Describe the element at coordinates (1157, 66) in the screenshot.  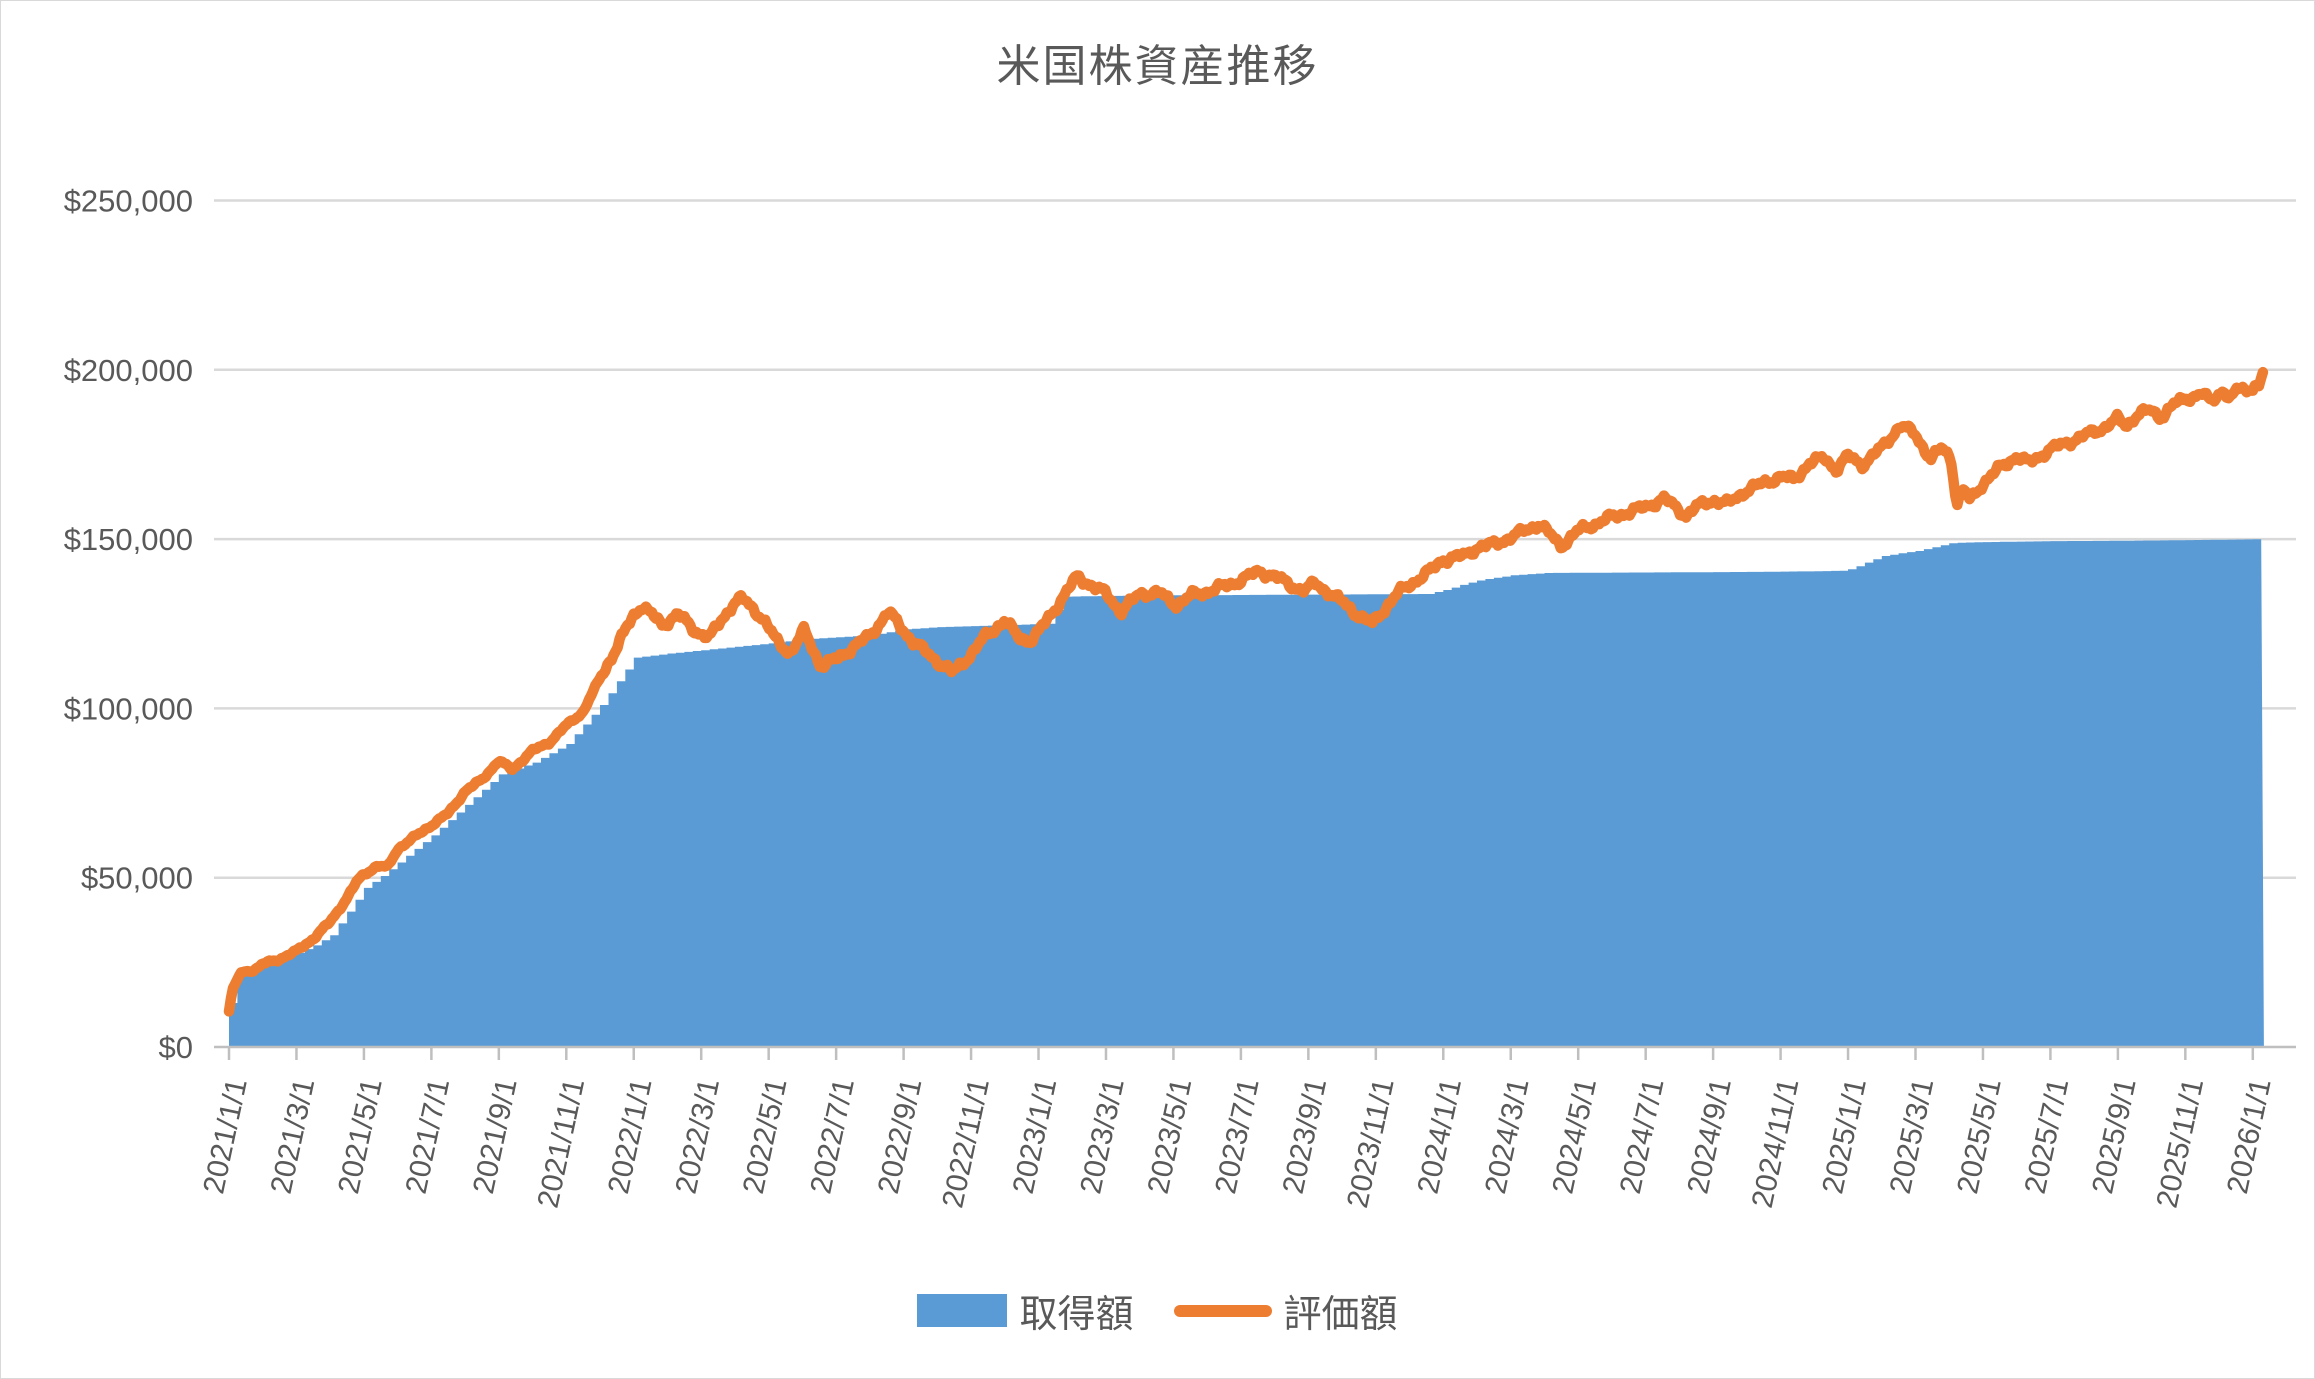
I see `chart-title: 米国株資産推移` at that location.